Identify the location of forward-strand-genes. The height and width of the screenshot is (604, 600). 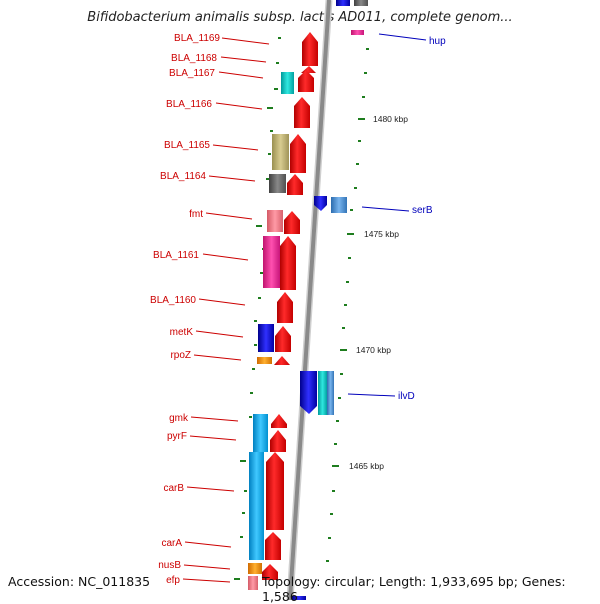
(290, 306).